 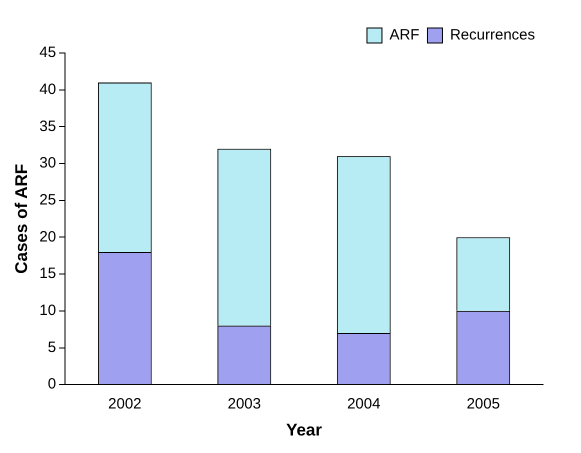 I want to click on y-tick-label: 0, so click(x=52, y=384).